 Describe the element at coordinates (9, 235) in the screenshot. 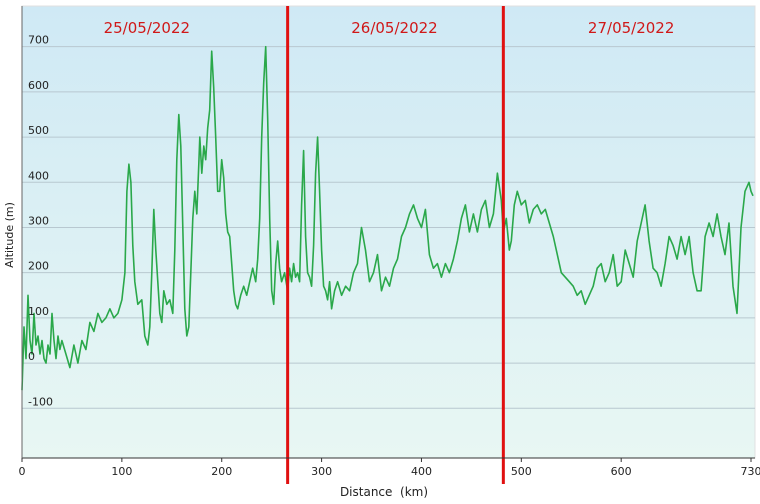

I see `y-axis-label: Altitude (m)` at that location.